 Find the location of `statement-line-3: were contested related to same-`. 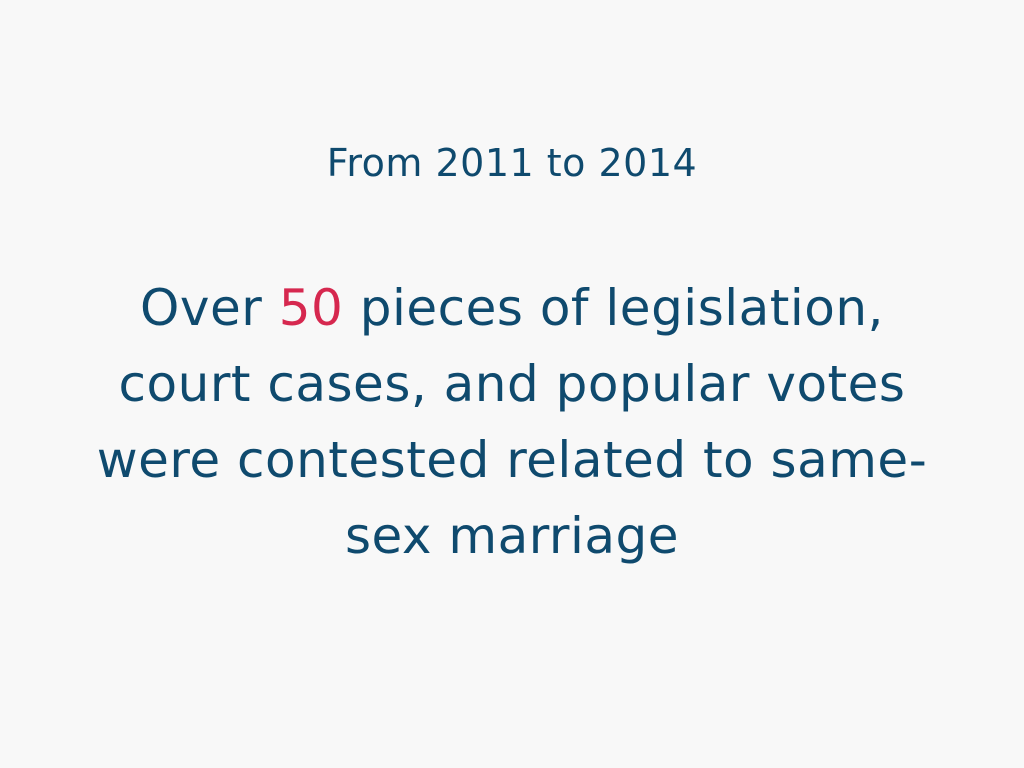

statement-line-3: were contested related to same- is located at coordinates (512, 460).